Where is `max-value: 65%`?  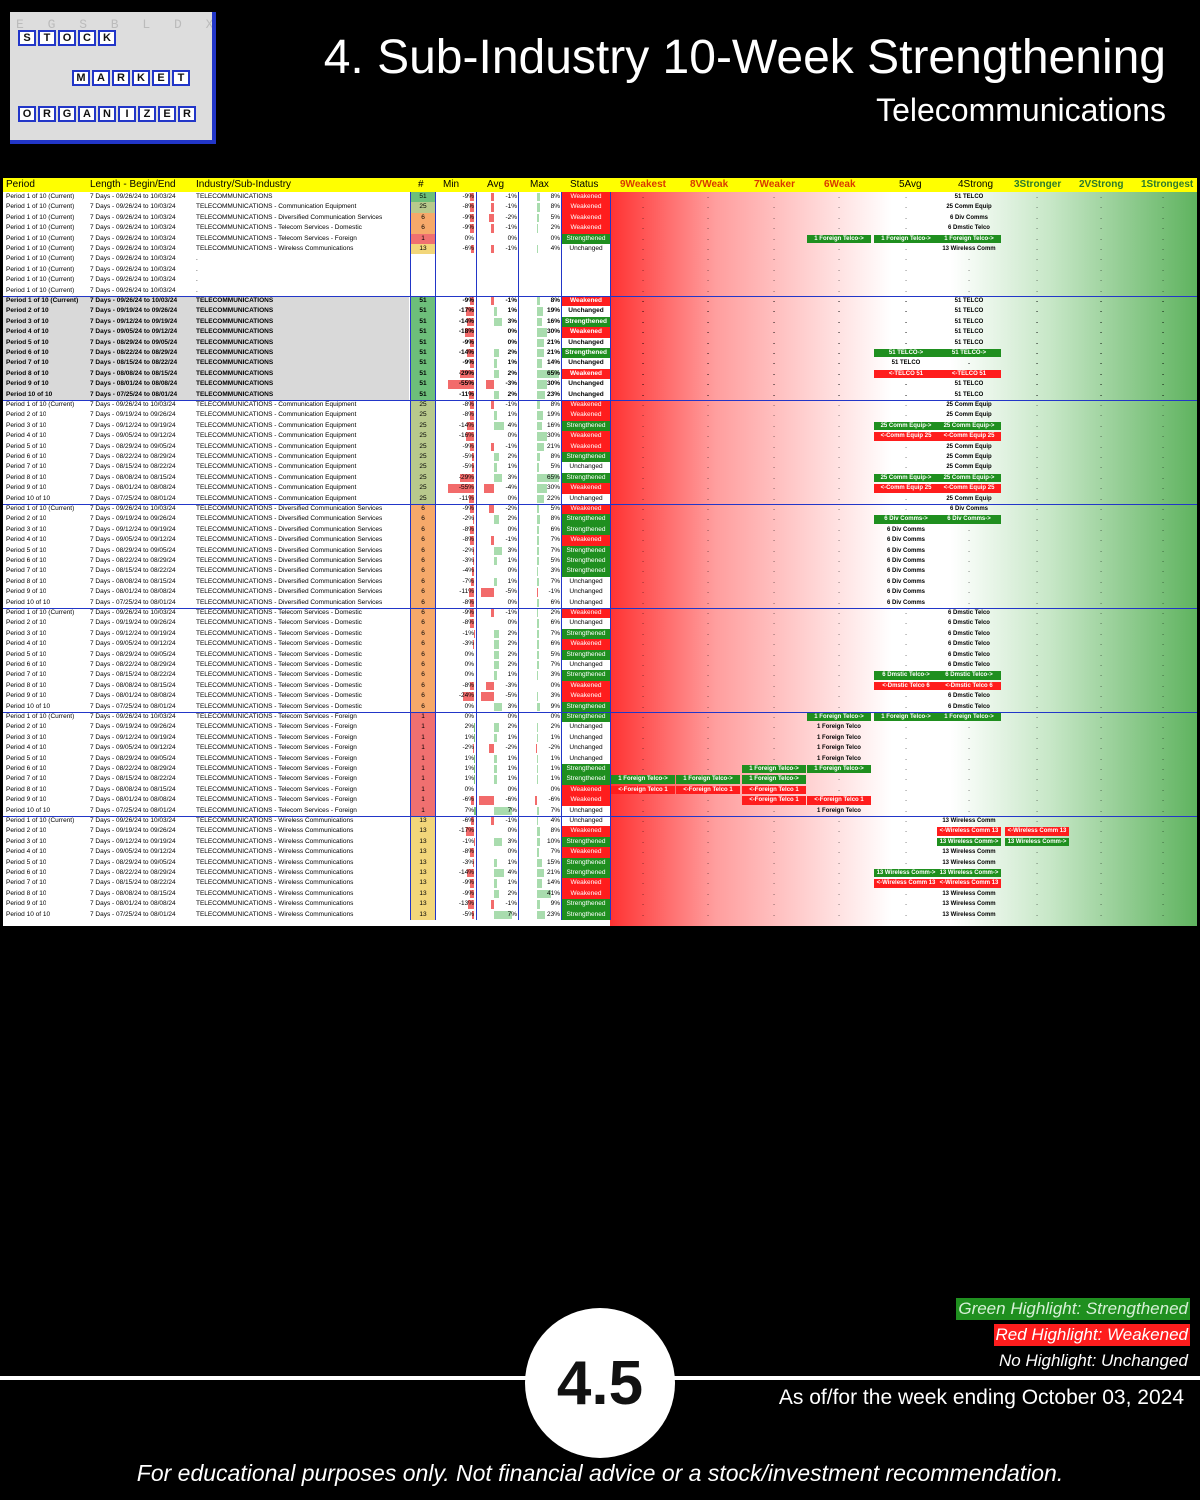
max-value: 65% is located at coordinates (553, 373).